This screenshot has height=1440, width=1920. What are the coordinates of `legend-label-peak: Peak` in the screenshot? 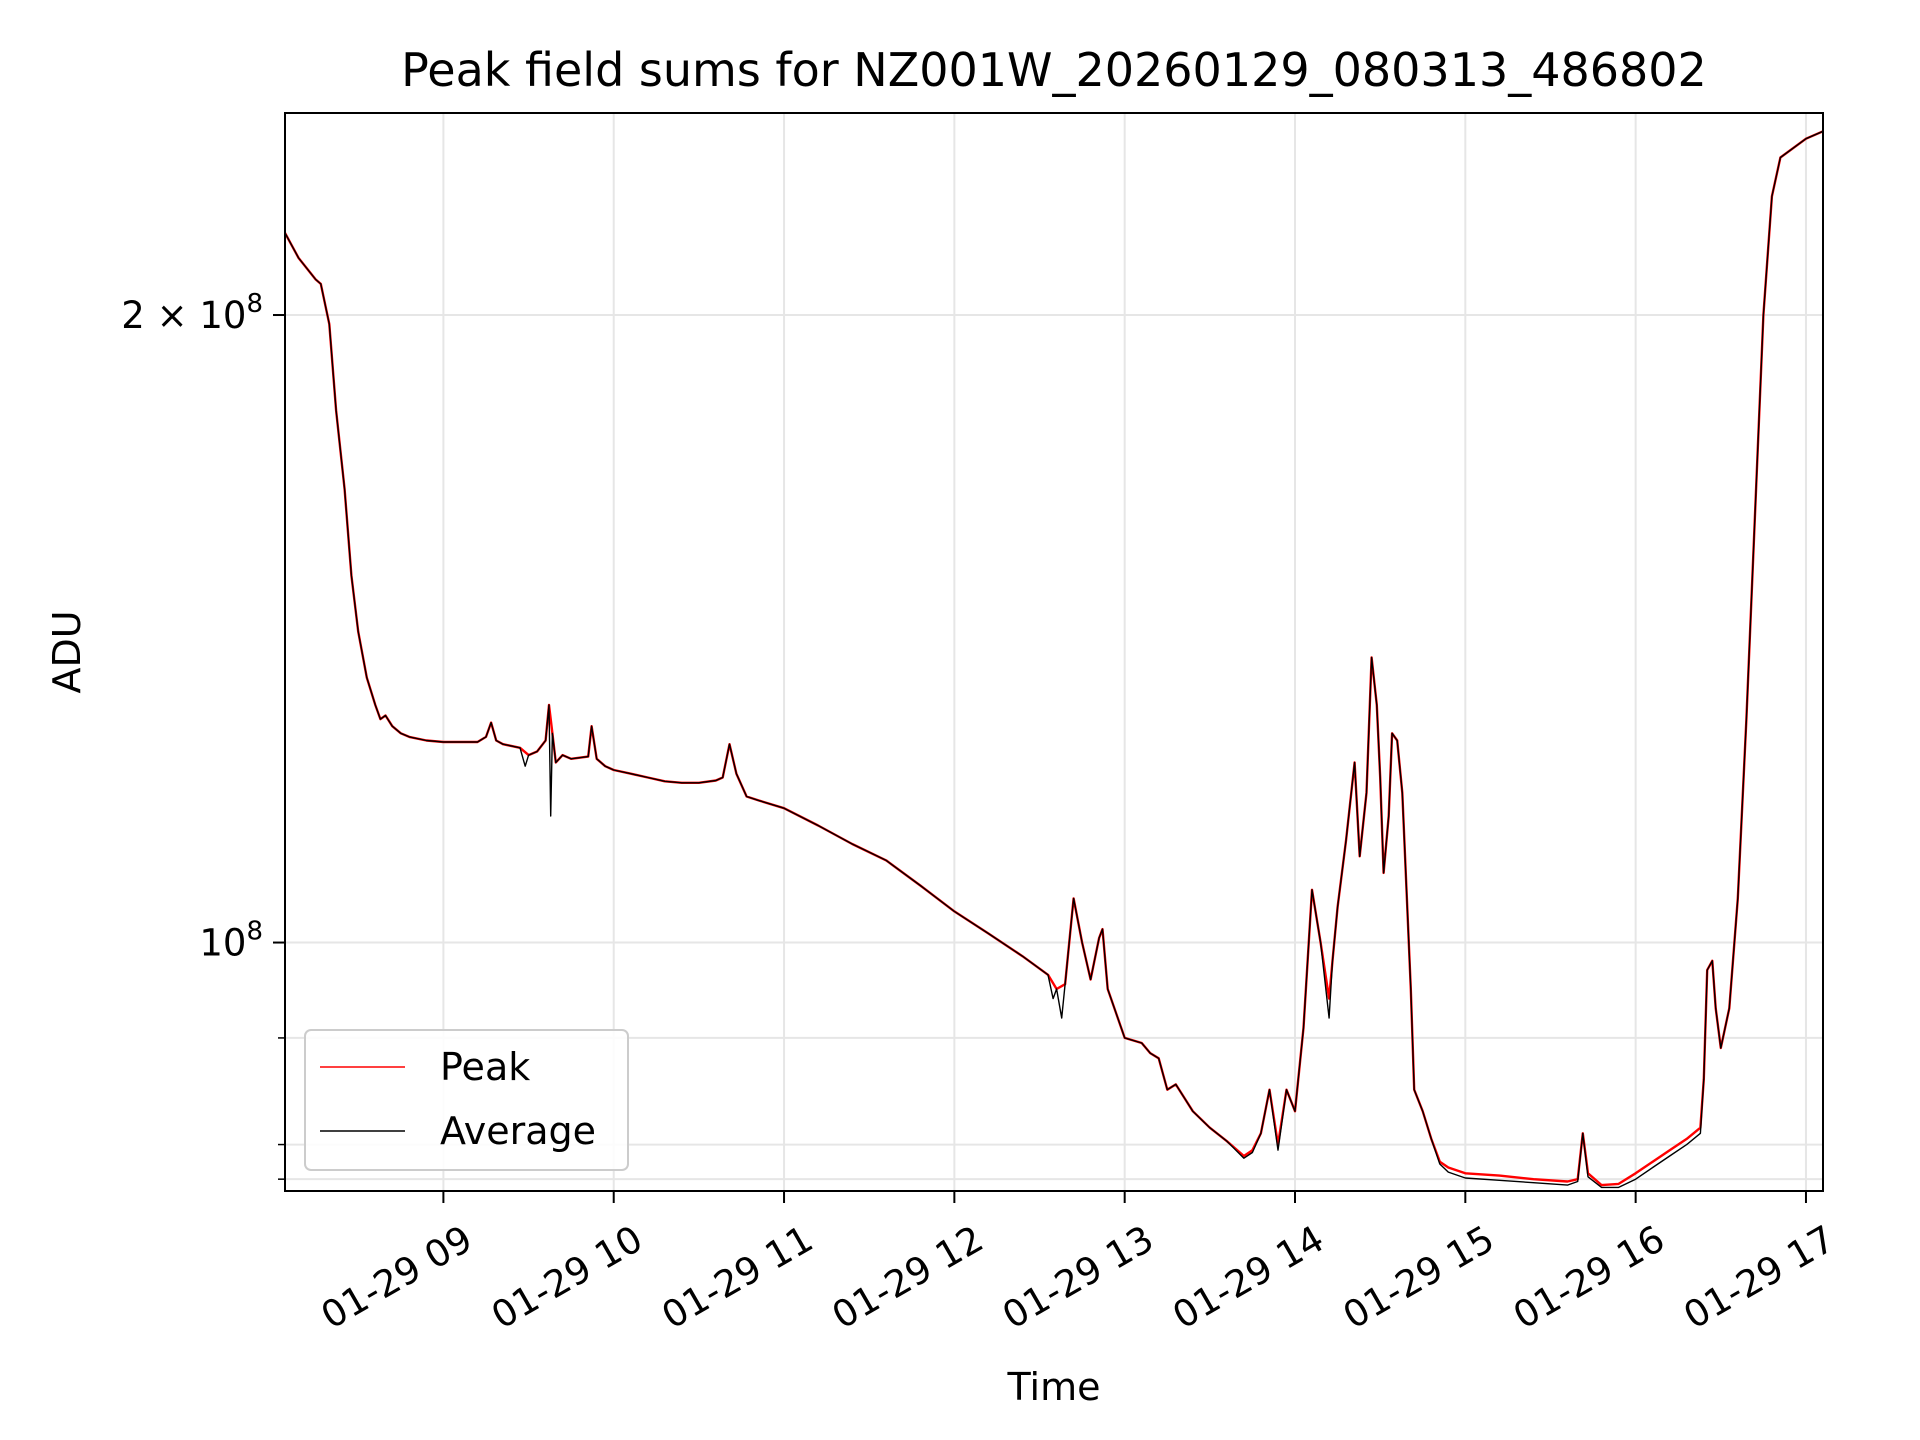 It's located at (485, 1067).